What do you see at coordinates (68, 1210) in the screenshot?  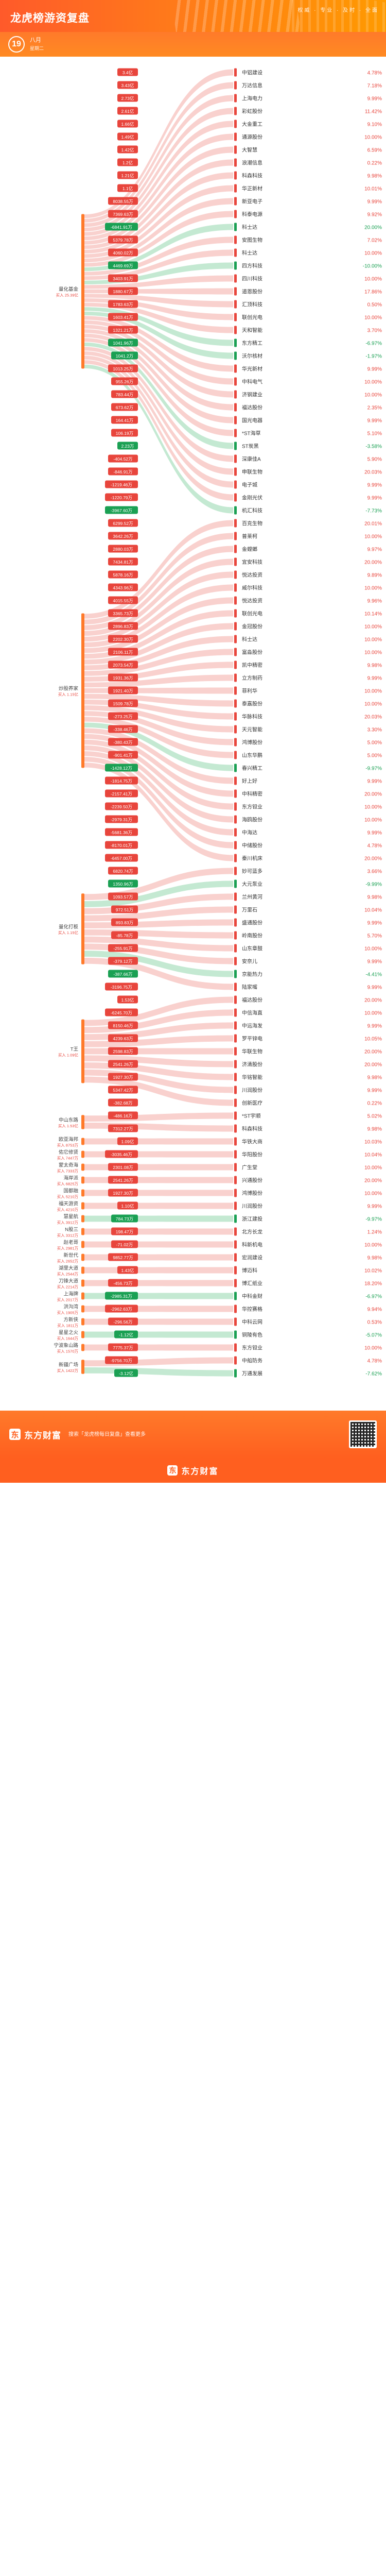 I see `svg-text: 买入 4210万` at bounding box center [68, 1210].